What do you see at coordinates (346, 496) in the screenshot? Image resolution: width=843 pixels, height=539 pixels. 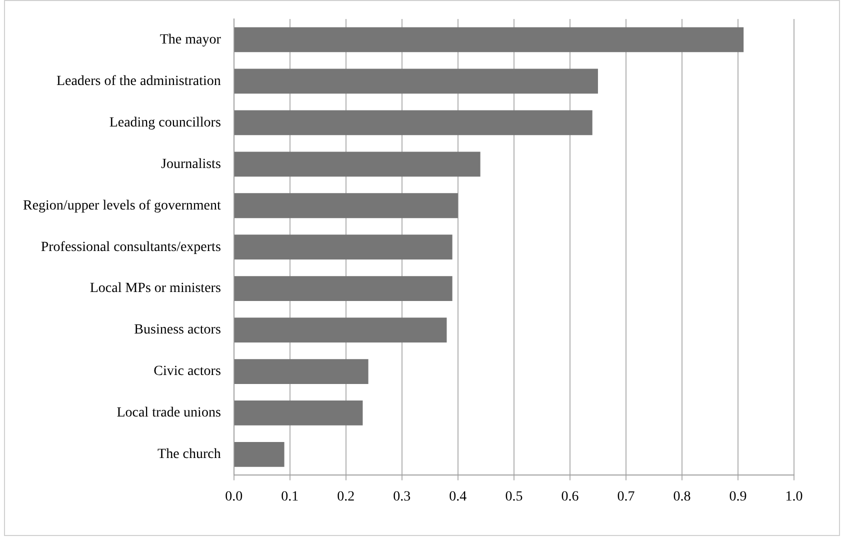 I see `x-tick-label: 0.2` at bounding box center [346, 496].